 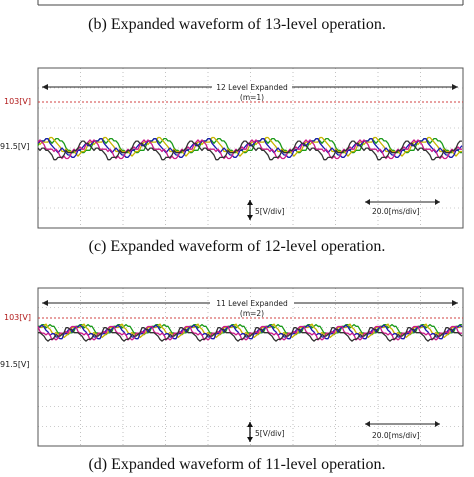 What do you see at coordinates (252, 313) in the screenshot?
I see `panel-d-subtitle: (m=2)` at bounding box center [252, 313].